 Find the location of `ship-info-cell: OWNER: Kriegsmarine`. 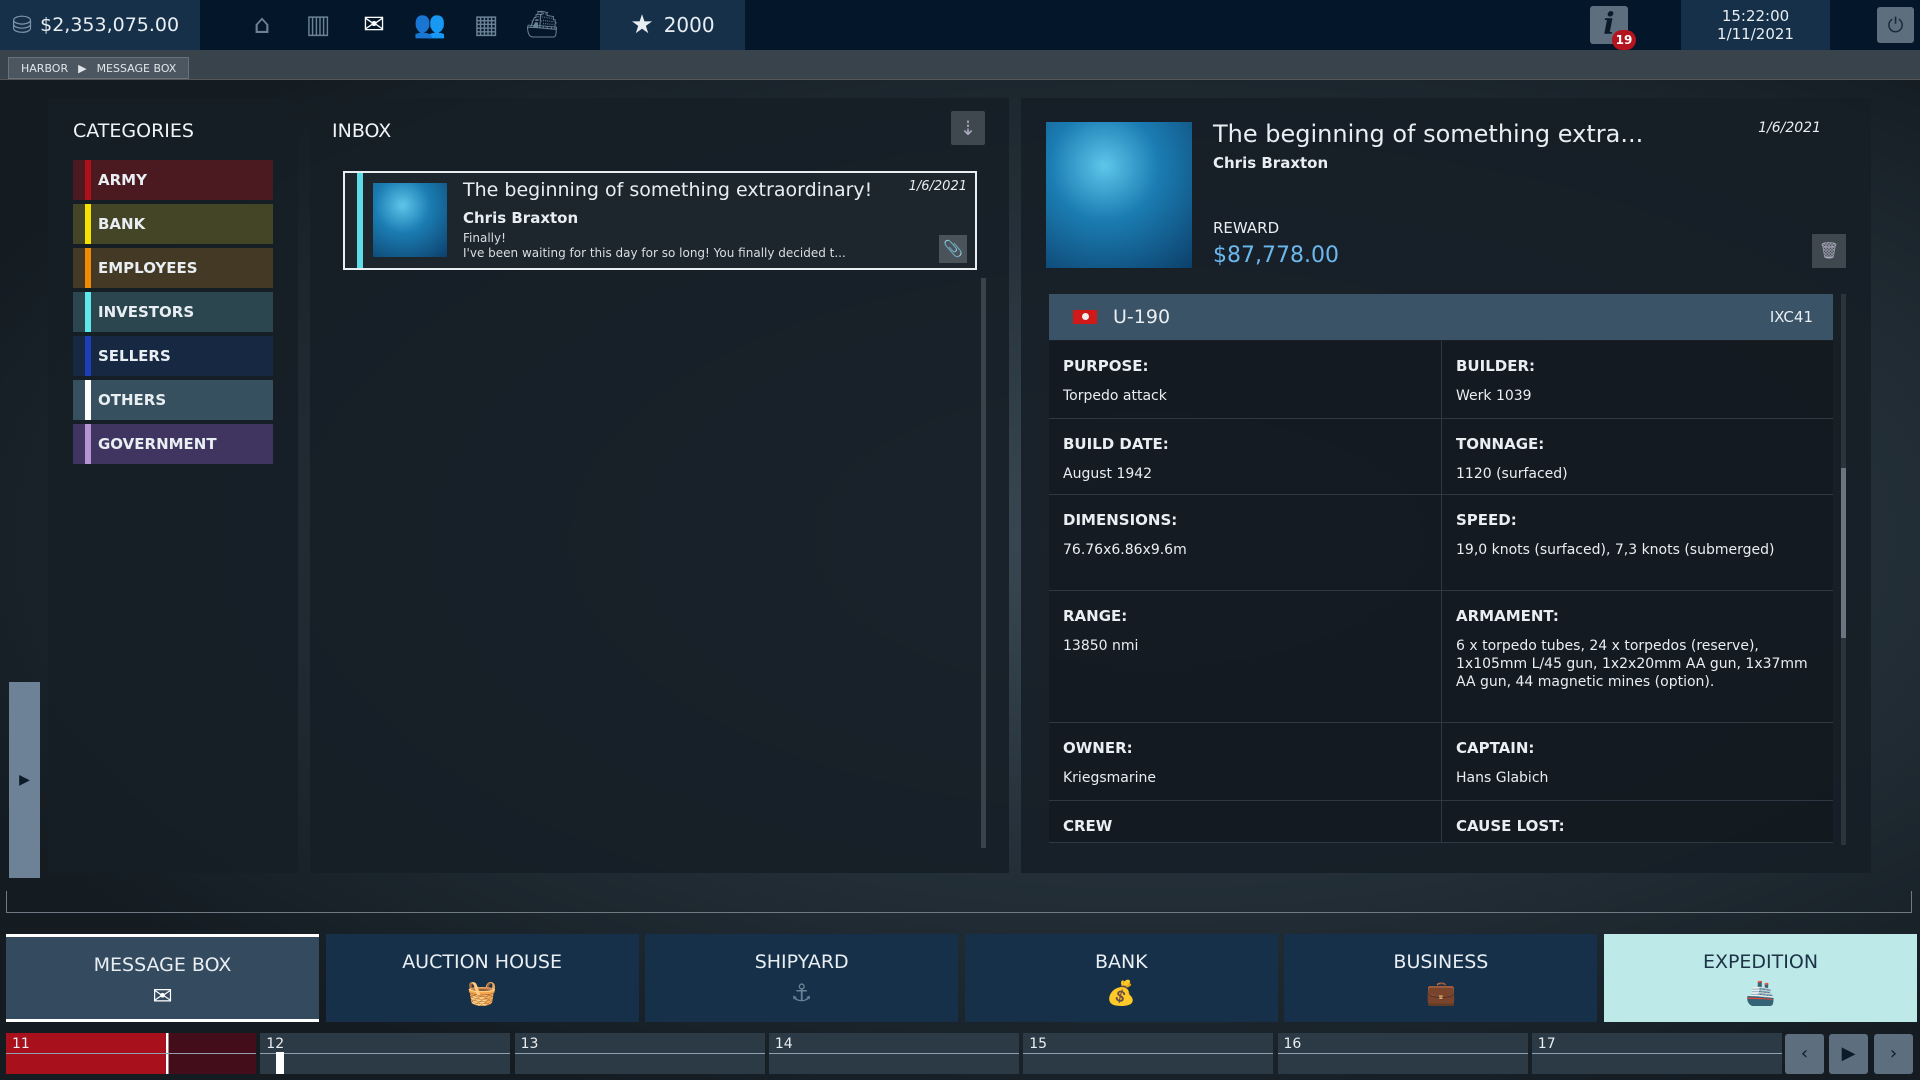

ship-info-cell: OWNER: Kriegsmarine is located at coordinates (1245, 761).